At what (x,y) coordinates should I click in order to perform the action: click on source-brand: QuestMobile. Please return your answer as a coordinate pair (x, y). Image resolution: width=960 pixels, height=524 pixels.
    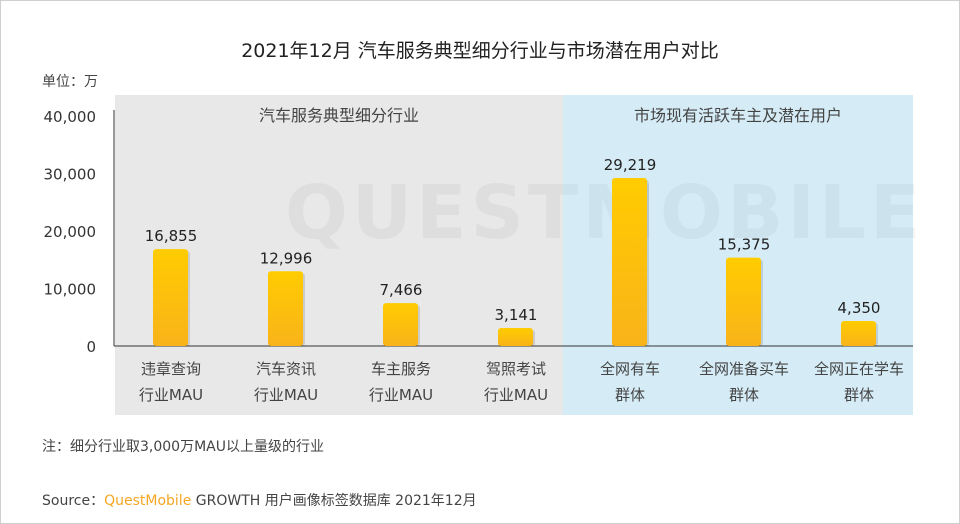
    Looking at the image, I should click on (148, 501).